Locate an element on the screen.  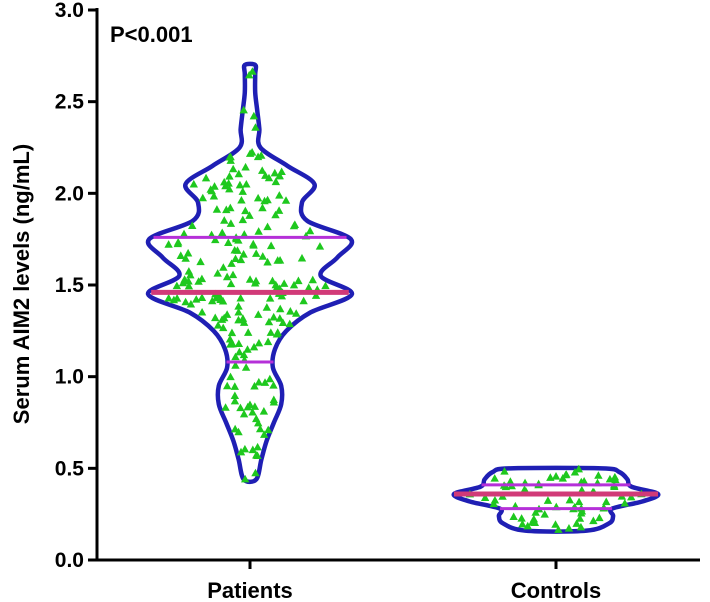
y-tick-label: 0.0 is located at coordinates (69, 560).